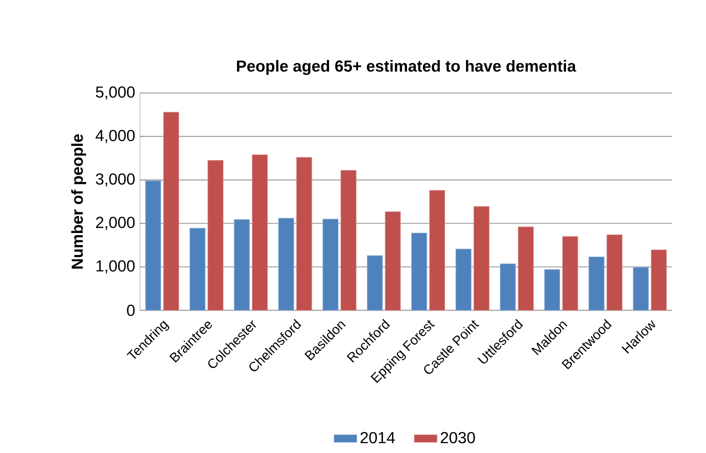 This screenshot has height=453, width=706. I want to click on y-tick-label: 5,000, so click(115, 93).